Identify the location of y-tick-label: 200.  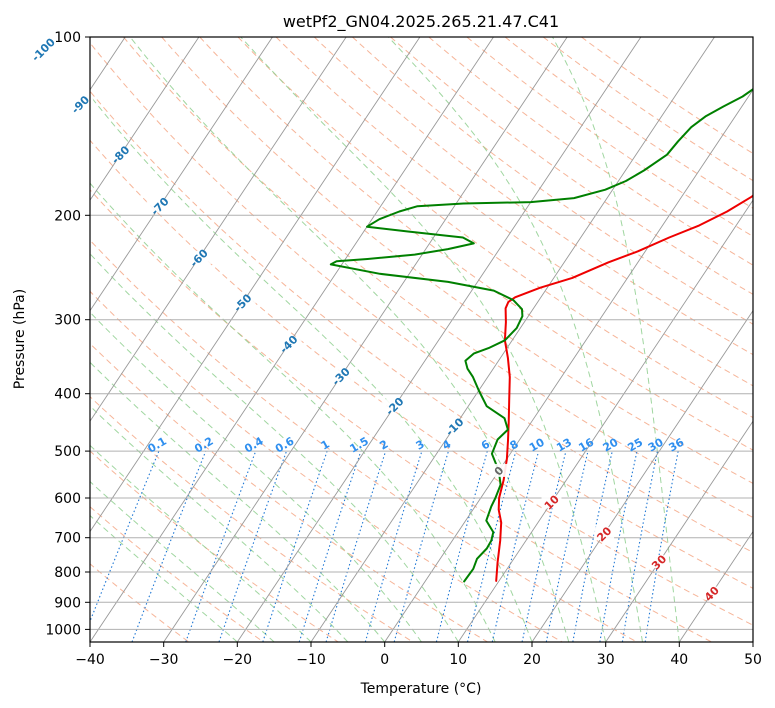
(67, 216).